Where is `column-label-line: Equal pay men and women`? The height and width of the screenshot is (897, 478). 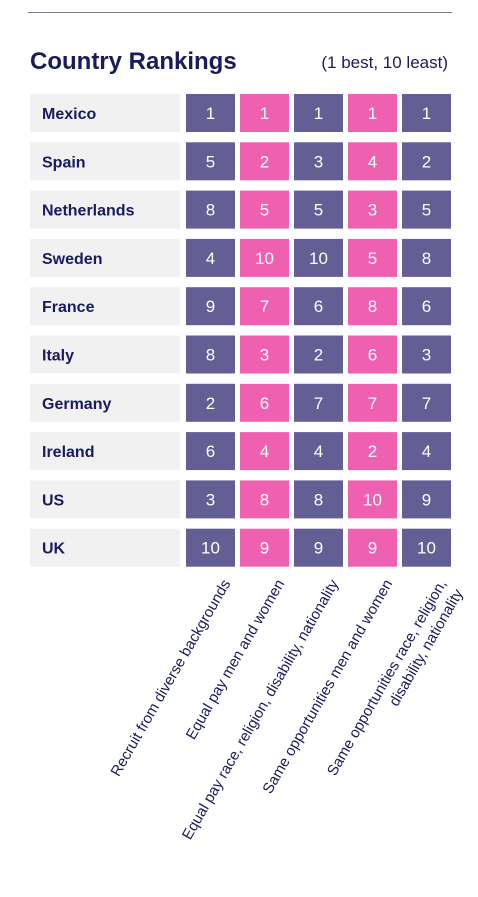
column-label-line: Equal pay men and women is located at coordinates (236, 660).